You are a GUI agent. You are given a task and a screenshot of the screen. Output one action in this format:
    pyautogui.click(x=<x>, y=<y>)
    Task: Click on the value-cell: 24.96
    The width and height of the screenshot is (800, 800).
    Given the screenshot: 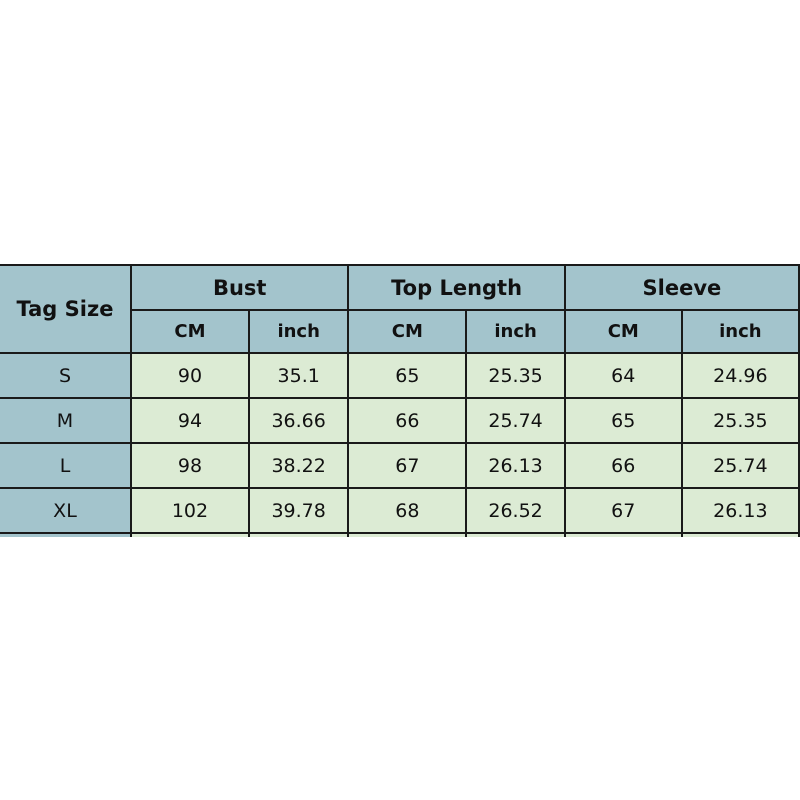 What is the action you would take?
    pyautogui.click(x=740, y=375)
    